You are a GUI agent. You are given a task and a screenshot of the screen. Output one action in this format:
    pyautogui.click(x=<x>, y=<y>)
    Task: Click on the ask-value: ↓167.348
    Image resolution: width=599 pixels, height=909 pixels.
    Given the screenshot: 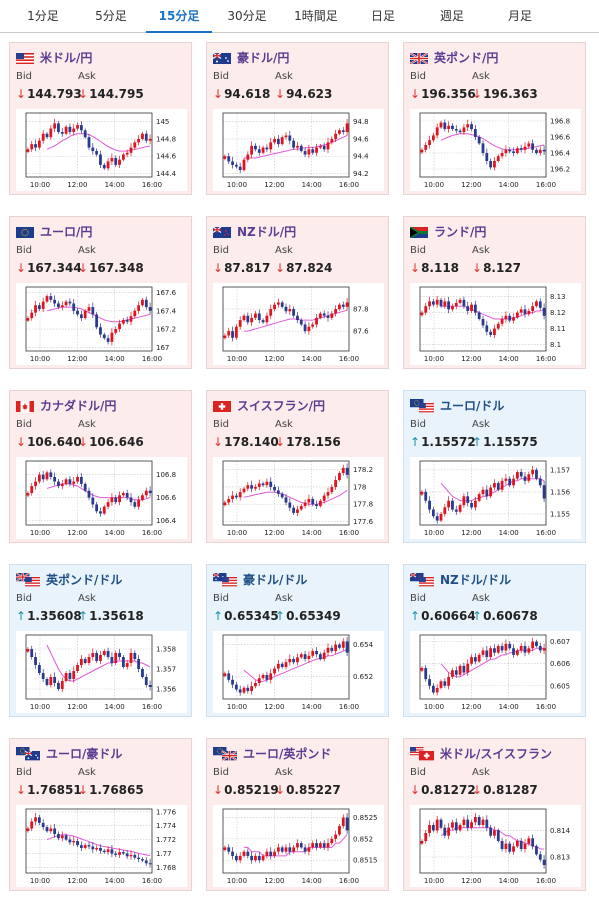 What is the action you would take?
    pyautogui.click(x=111, y=268)
    